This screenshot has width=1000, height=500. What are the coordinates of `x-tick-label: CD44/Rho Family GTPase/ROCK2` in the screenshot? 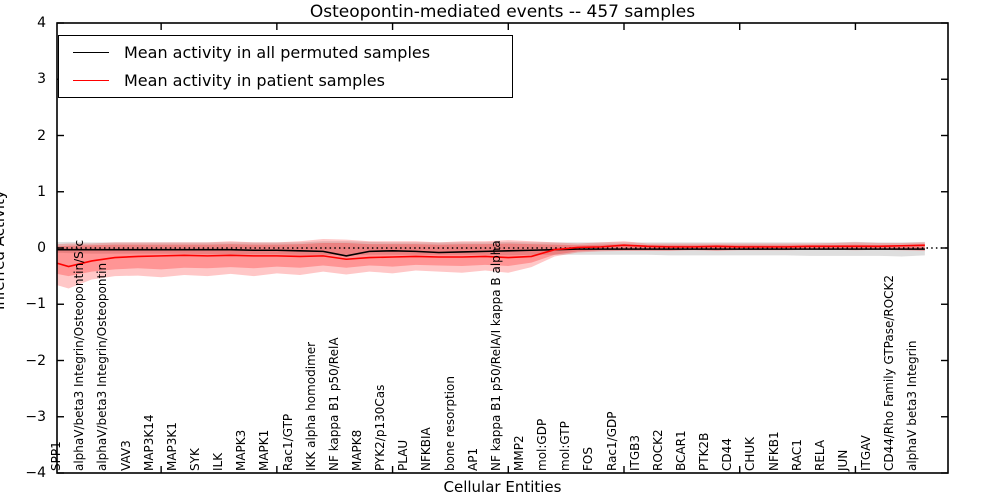 It's located at (889, 372).